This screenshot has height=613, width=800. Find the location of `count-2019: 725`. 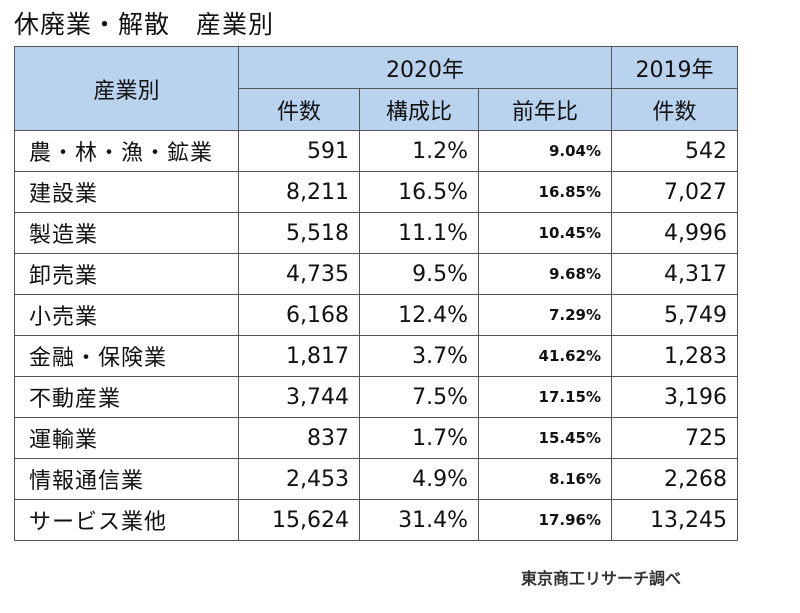

count-2019: 725 is located at coordinates (674, 438).